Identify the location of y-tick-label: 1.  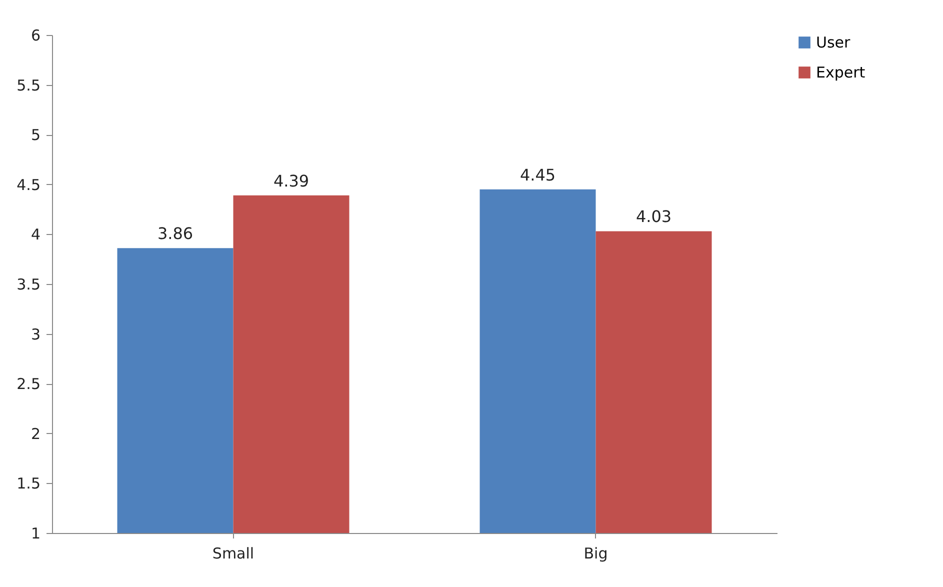
(35, 533).